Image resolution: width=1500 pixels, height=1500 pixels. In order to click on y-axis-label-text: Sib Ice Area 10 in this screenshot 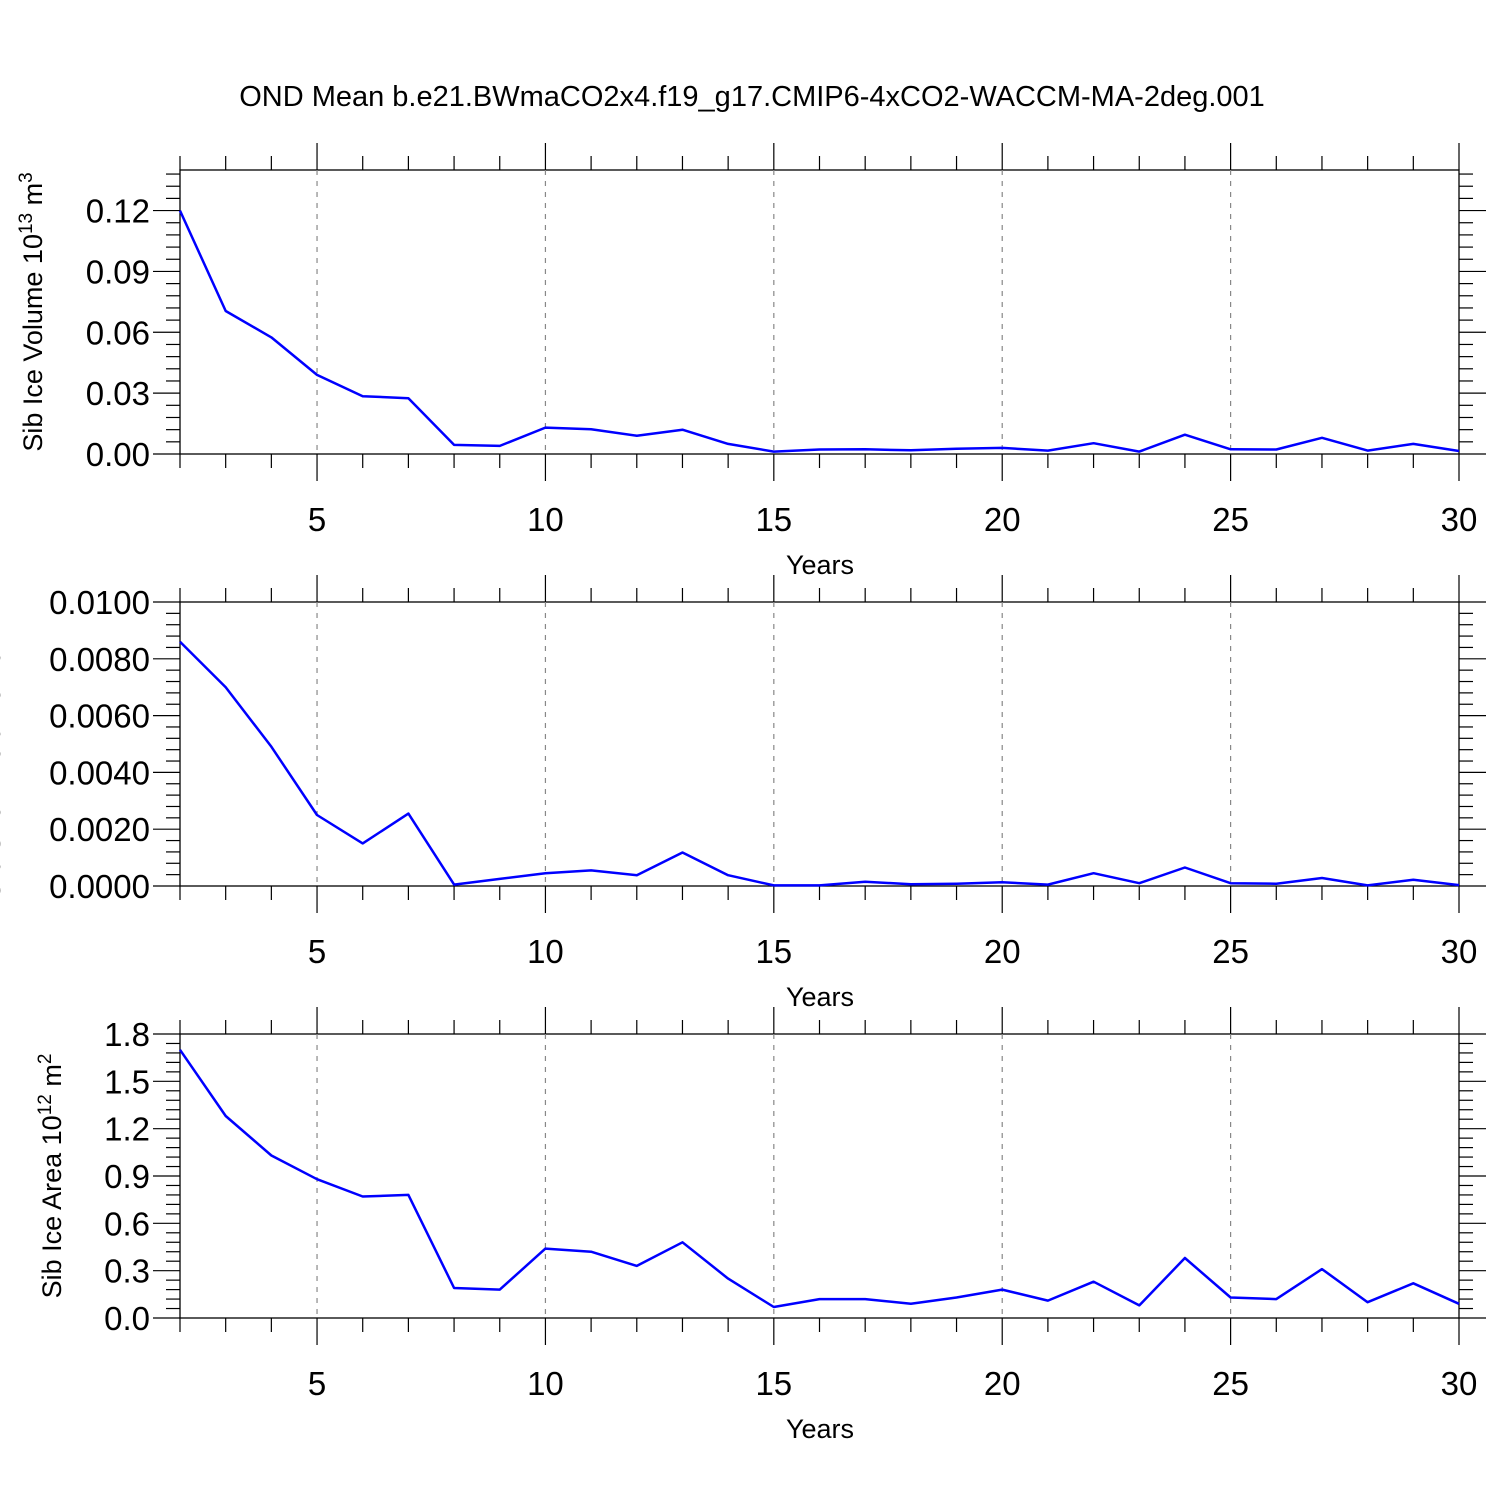, I will do `click(52, 1206)`.